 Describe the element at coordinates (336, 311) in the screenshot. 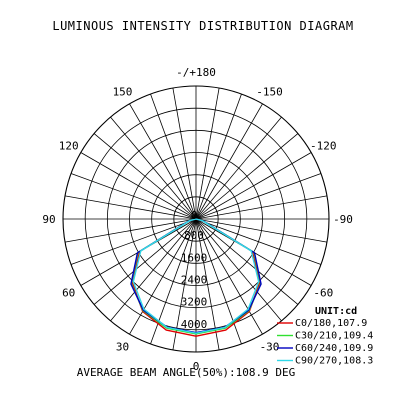

I see `unit-label: UNIT:cd` at that location.